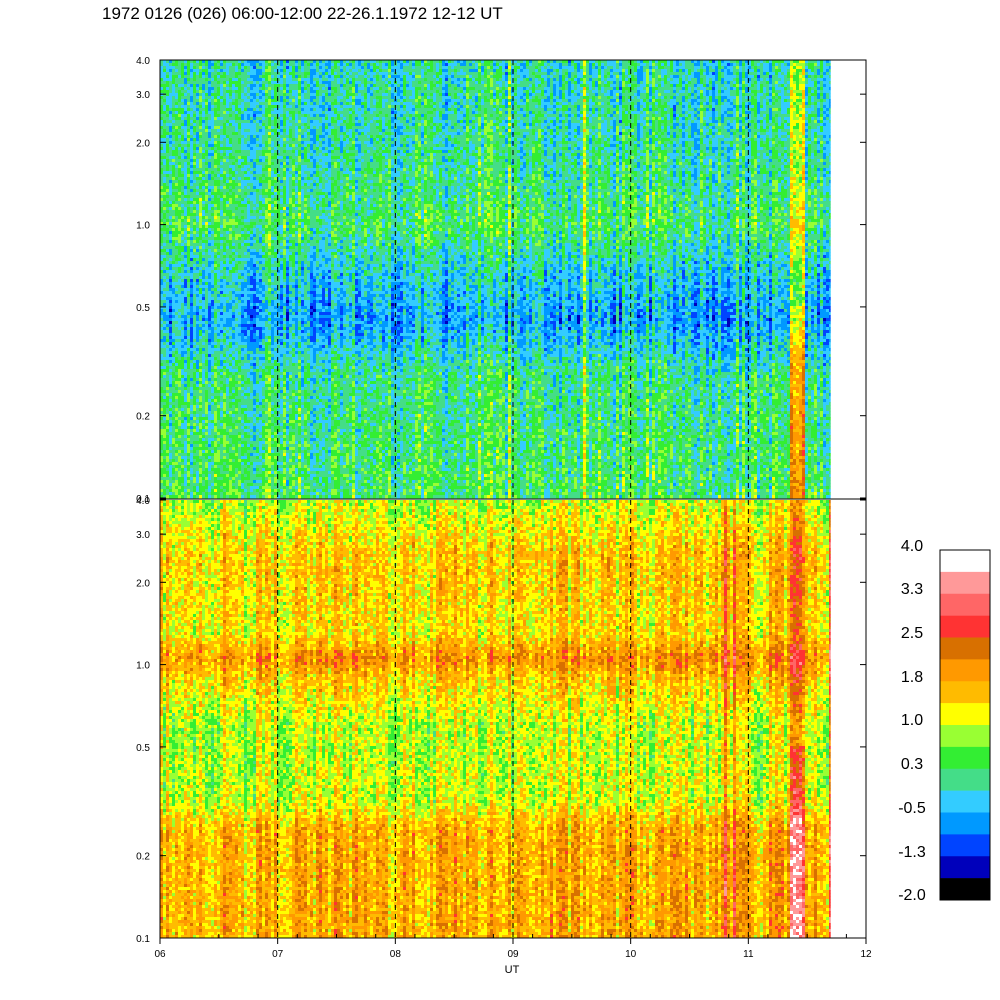  Describe the element at coordinates (912, 764) in the screenshot. I see `colorbar-label: 0.3` at that location.